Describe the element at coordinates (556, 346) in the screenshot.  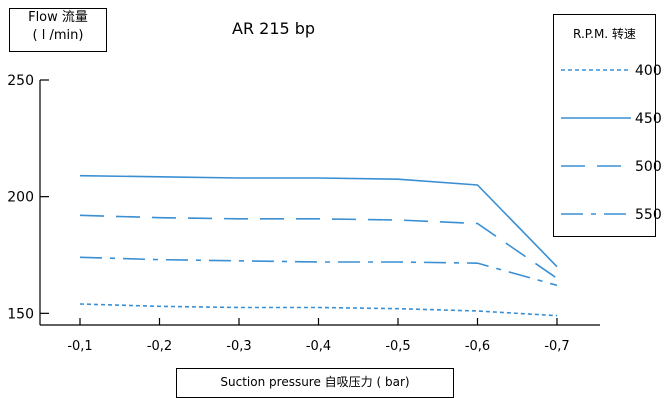
I see `x-tick-label: -0,7` at that location.